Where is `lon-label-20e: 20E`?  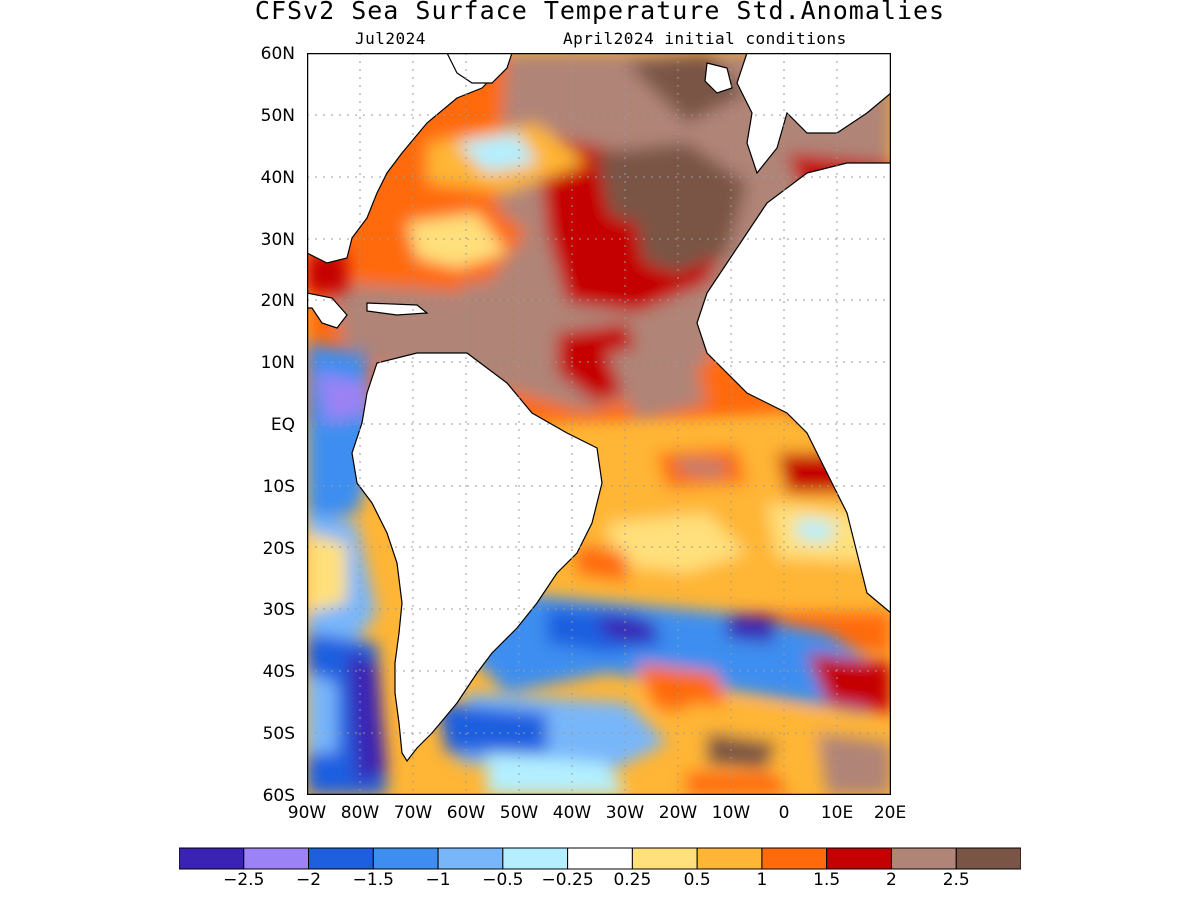
lon-label-20e: 20E is located at coordinates (890, 813).